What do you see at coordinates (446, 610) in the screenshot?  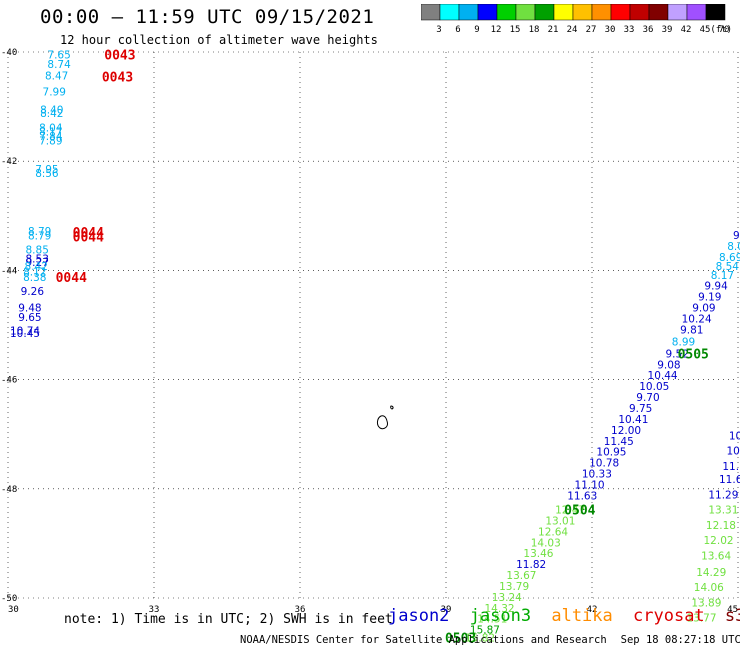 I see `x-tick-label: 39` at bounding box center [446, 610].